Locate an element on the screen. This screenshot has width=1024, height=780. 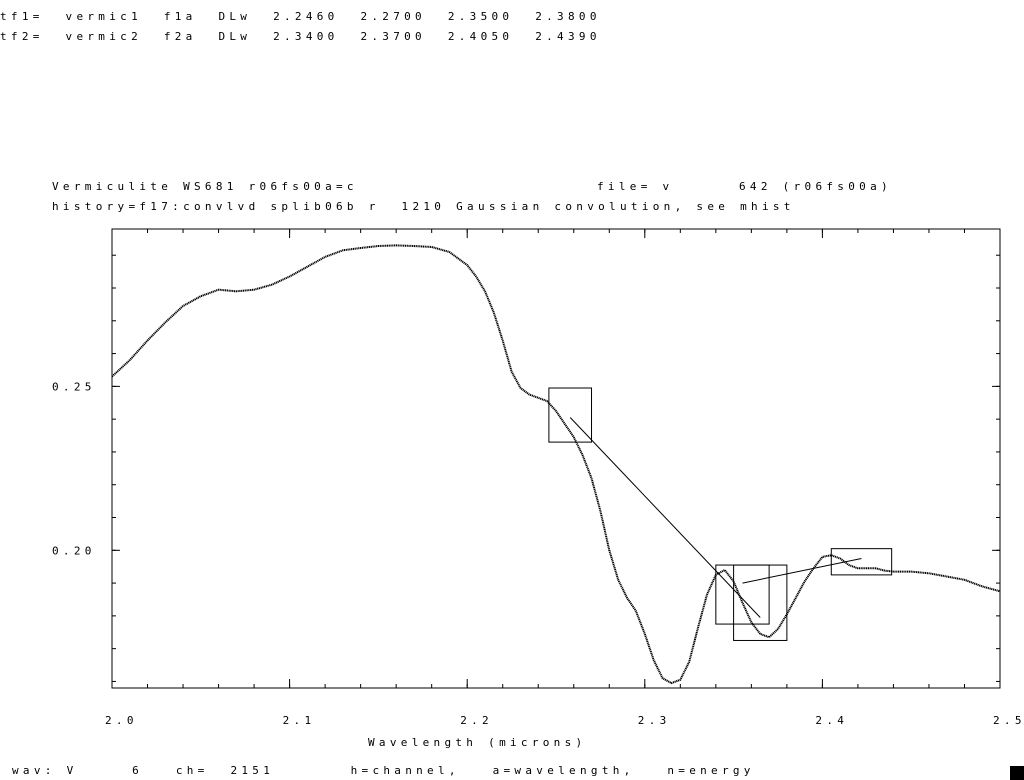
x-tick-label: 2.5 is located at coordinates (1008, 720).